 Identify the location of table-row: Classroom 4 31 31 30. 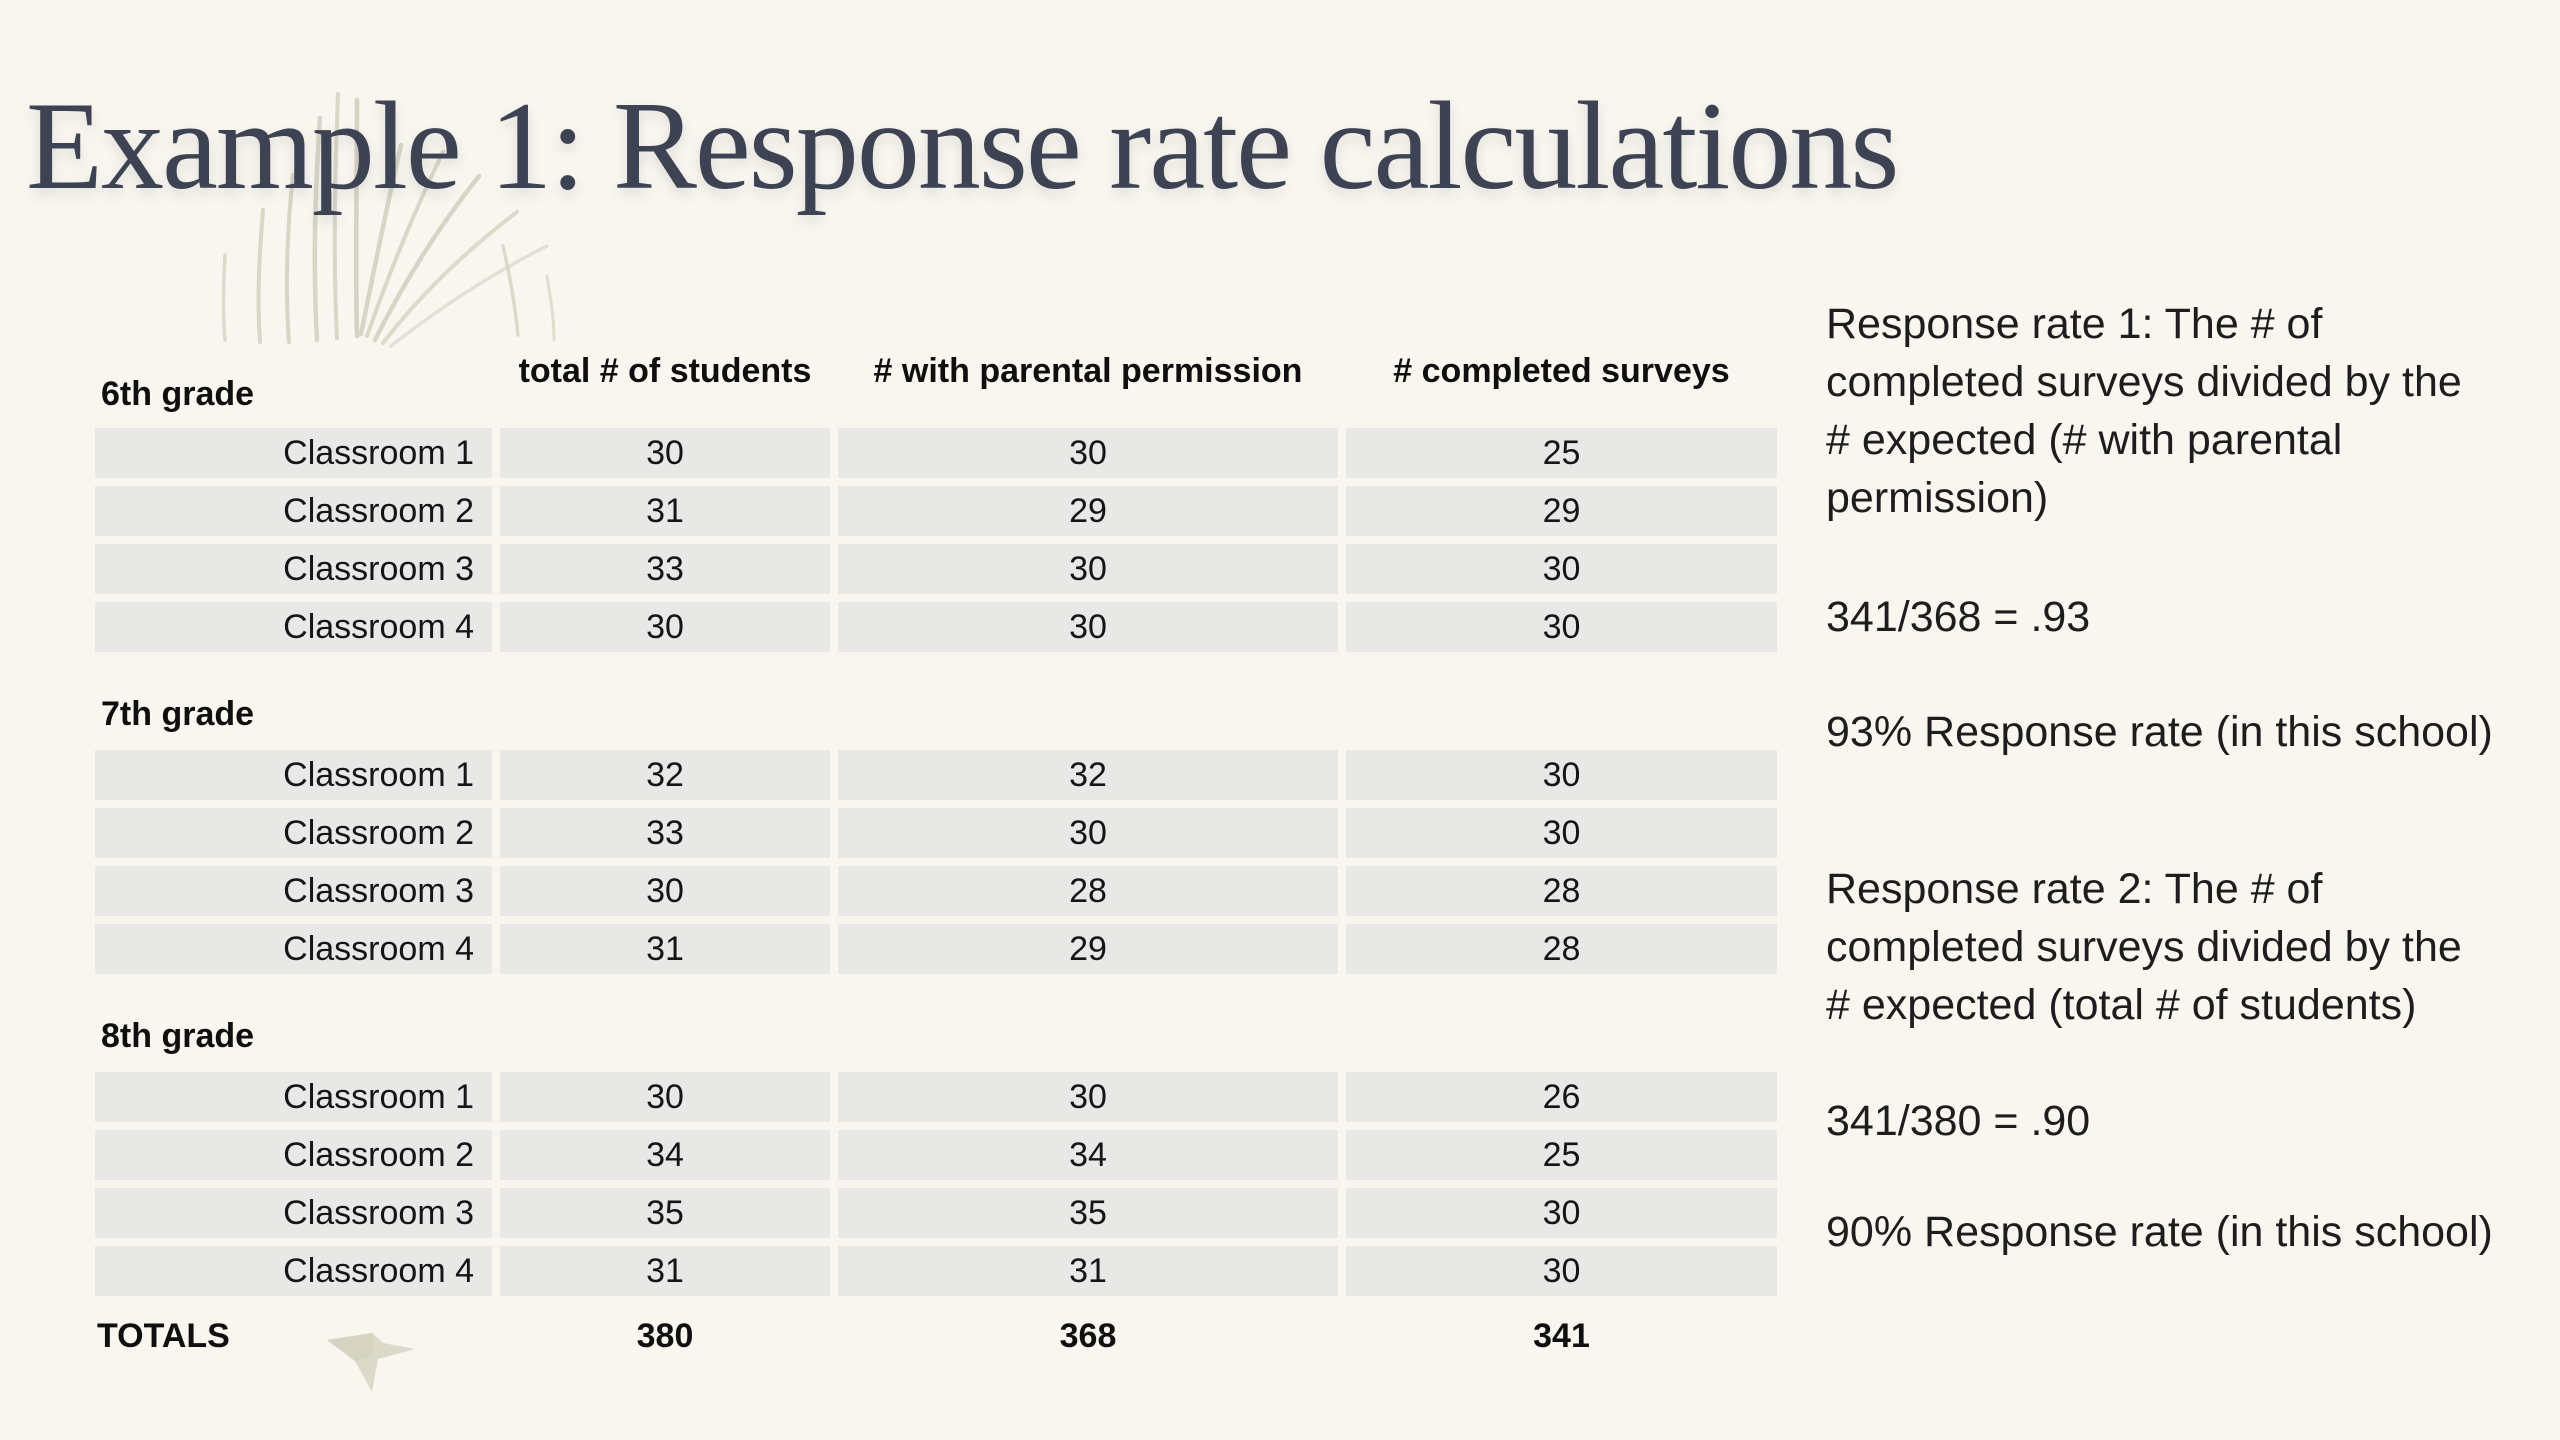
(936, 1271).